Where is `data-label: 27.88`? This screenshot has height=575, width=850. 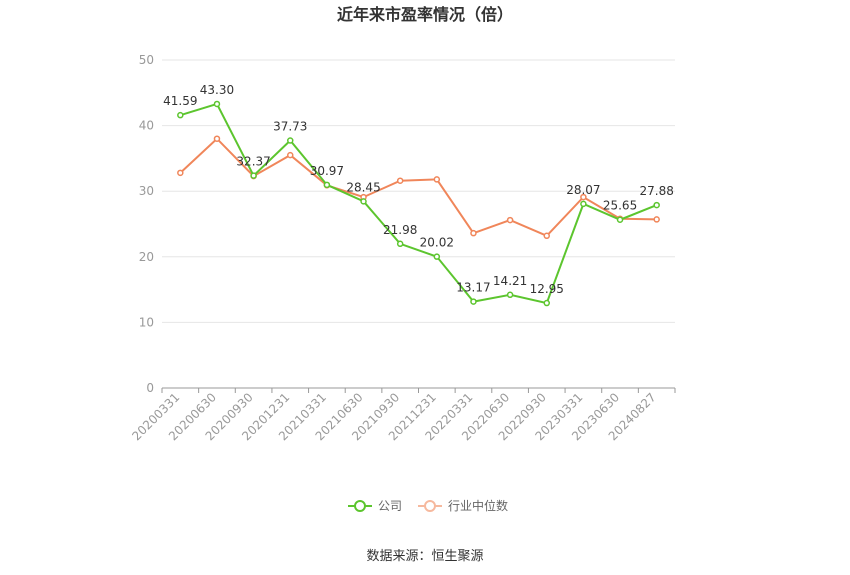 data-label: 27.88 is located at coordinates (656, 191).